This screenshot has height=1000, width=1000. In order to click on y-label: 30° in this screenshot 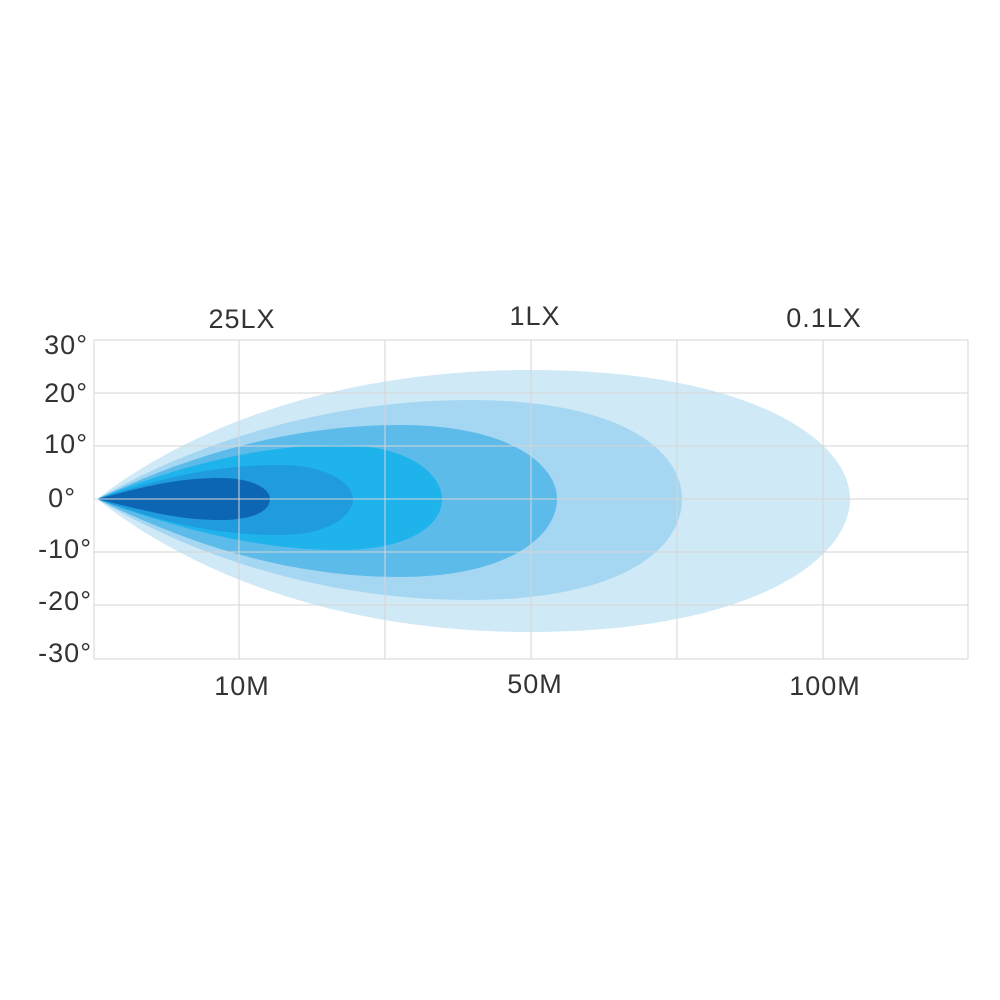, I will do `click(66, 345)`.